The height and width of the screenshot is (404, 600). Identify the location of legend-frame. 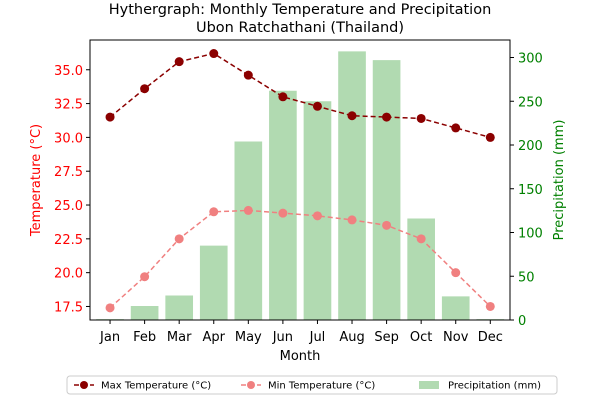
(312, 385).